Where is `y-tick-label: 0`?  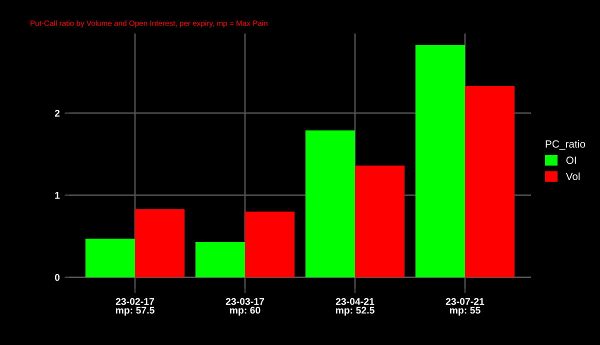 y-tick-label: 0 is located at coordinates (57, 277).